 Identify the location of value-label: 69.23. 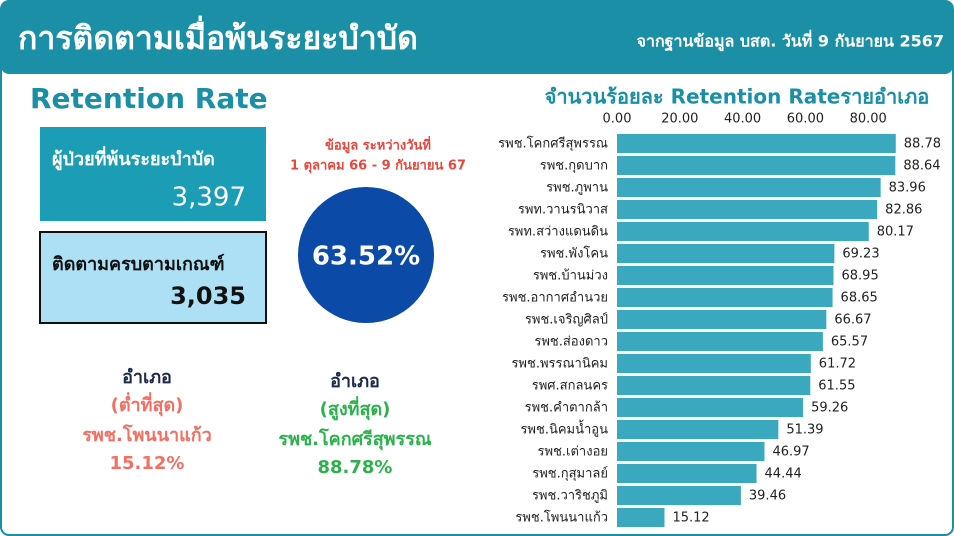
(860, 254).